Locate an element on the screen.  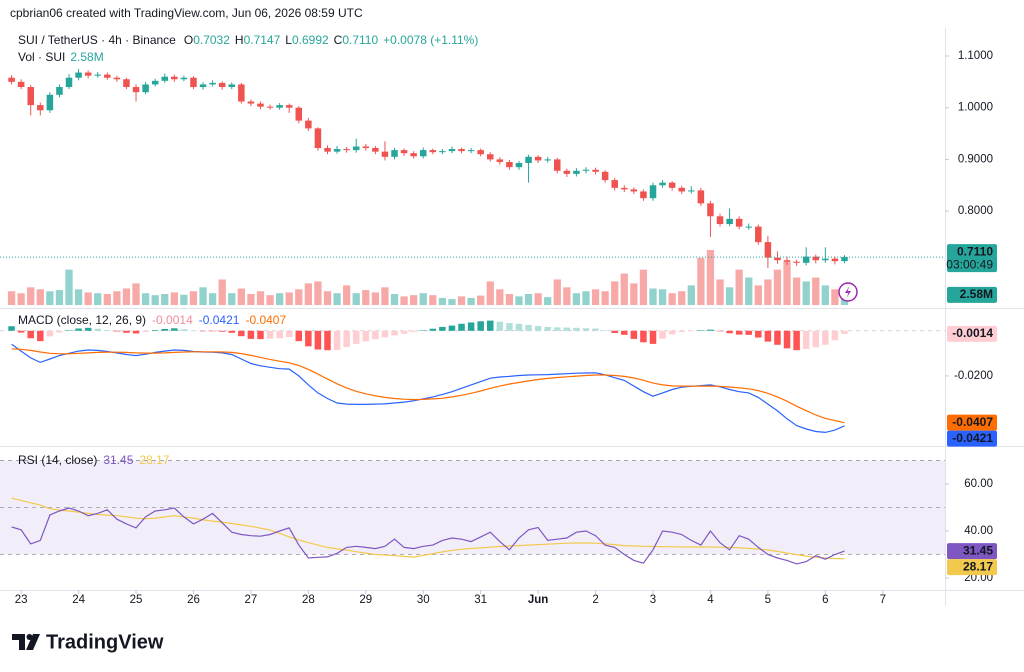
volume-legend: Vol · SUI 2.58M is located at coordinates (61, 57).